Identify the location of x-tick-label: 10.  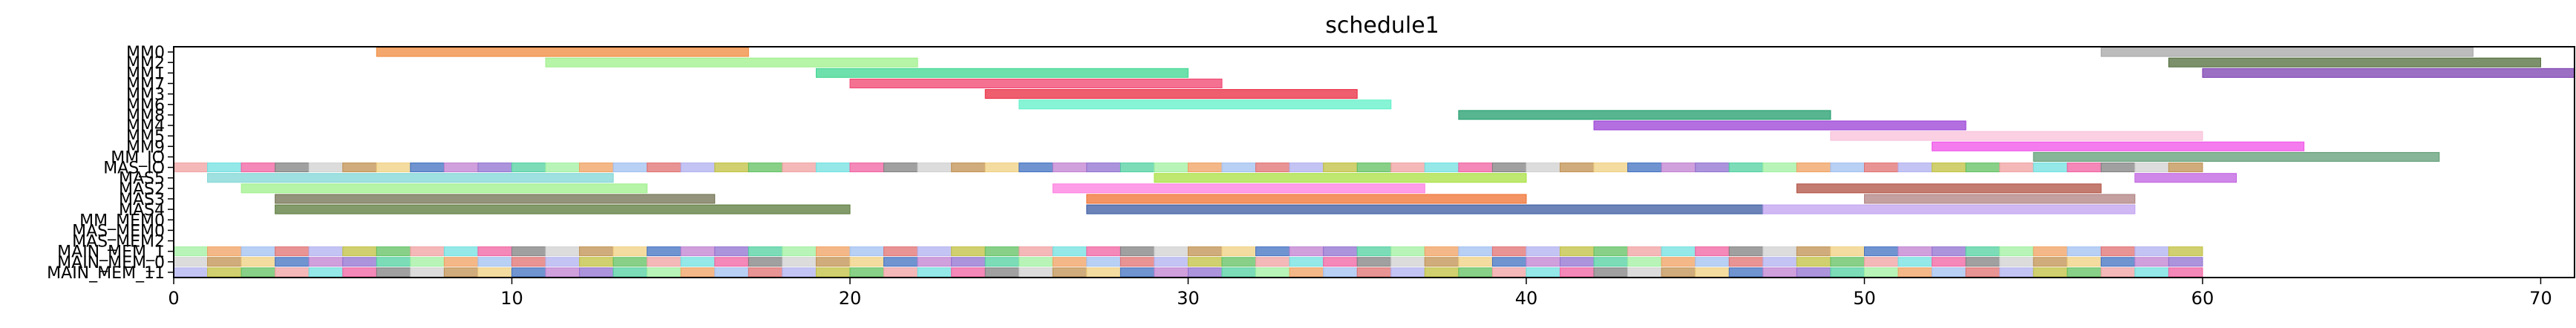
(511, 298).